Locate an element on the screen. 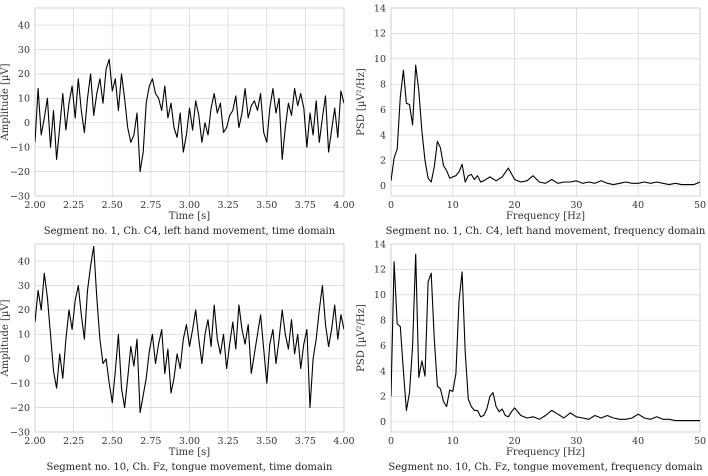 Image resolution: width=708 pixels, height=476 pixels. series-line-c4-psd is located at coordinates (545, 125).